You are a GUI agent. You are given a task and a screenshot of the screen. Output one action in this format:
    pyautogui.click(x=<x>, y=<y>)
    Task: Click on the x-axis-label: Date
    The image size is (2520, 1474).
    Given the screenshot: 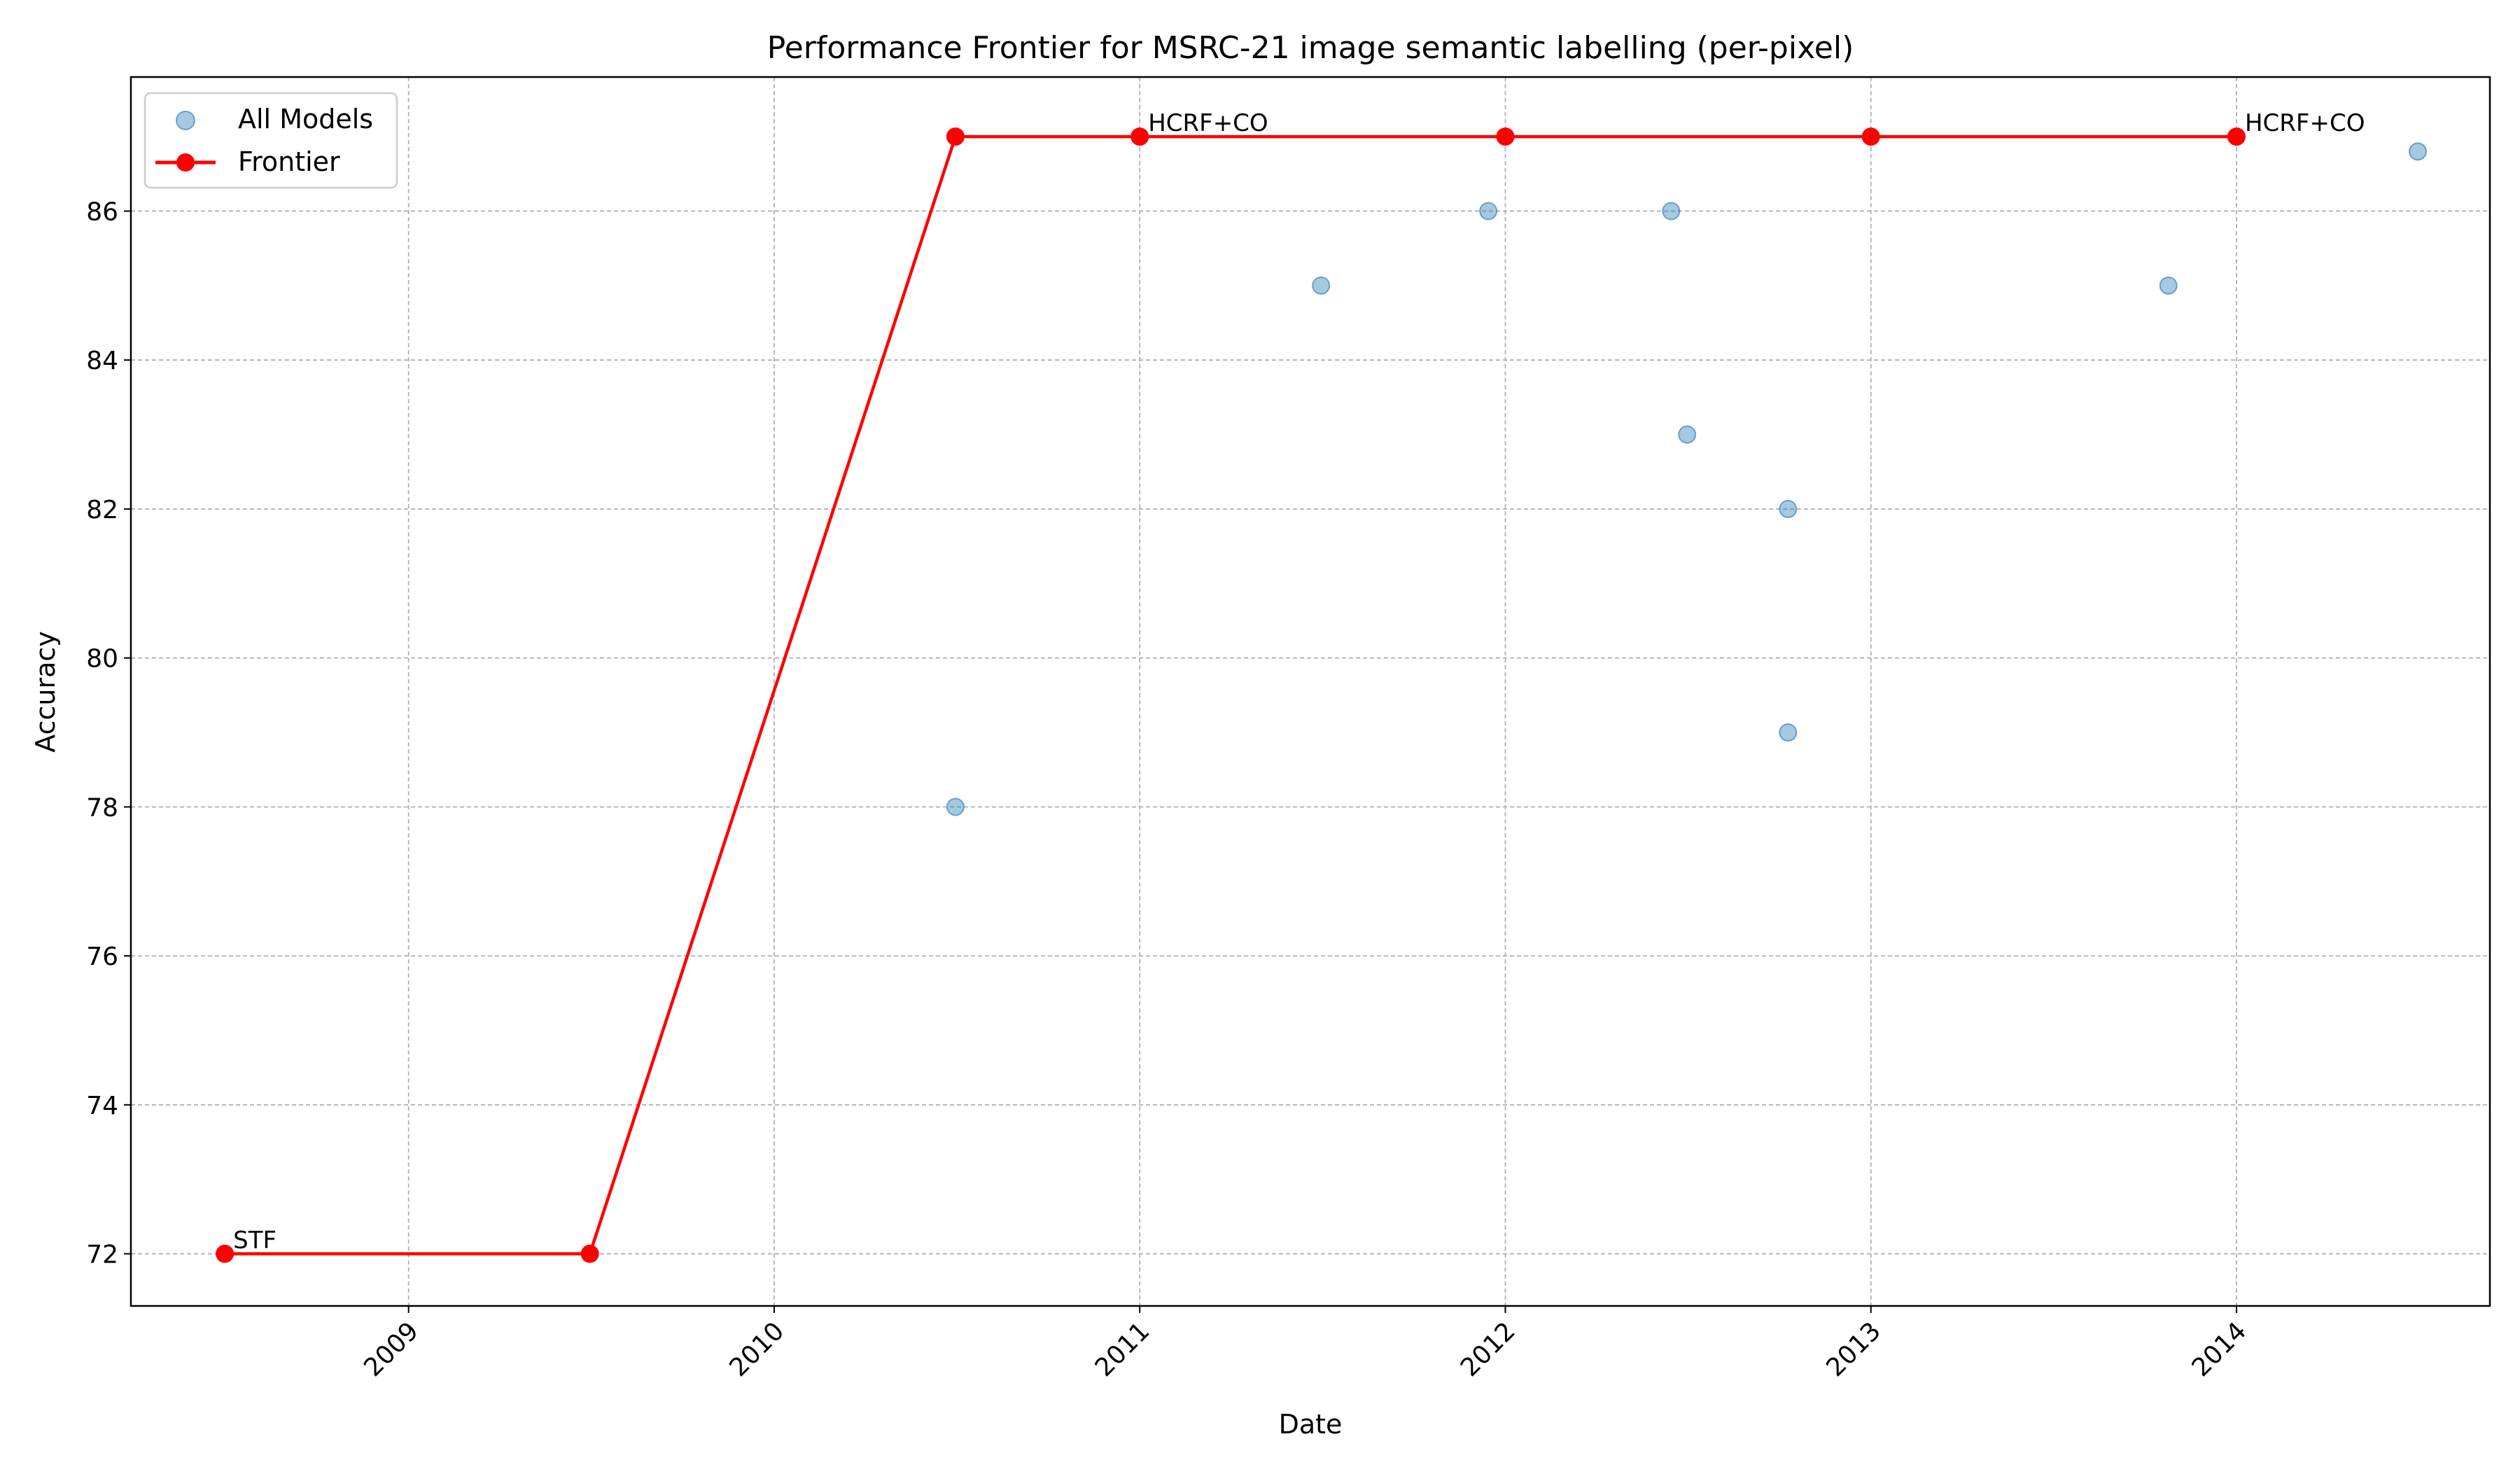 What is the action you would take?
    pyautogui.click(x=1311, y=1424)
    